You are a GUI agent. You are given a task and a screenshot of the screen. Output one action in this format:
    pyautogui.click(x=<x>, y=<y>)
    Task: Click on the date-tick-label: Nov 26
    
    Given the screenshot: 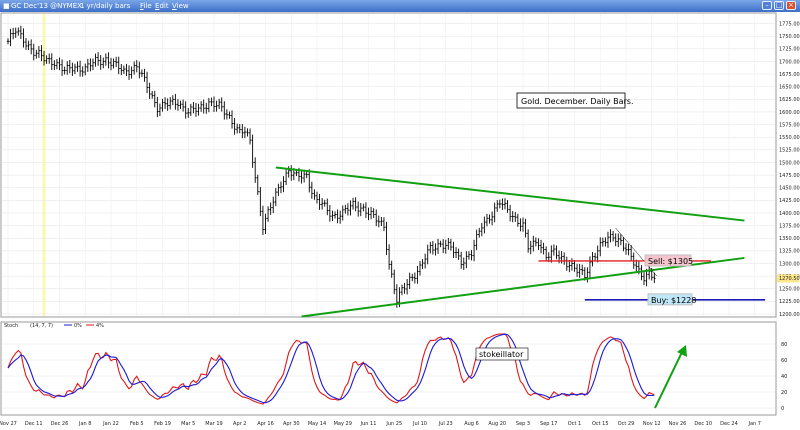 What is the action you would take?
    pyautogui.click(x=678, y=424)
    